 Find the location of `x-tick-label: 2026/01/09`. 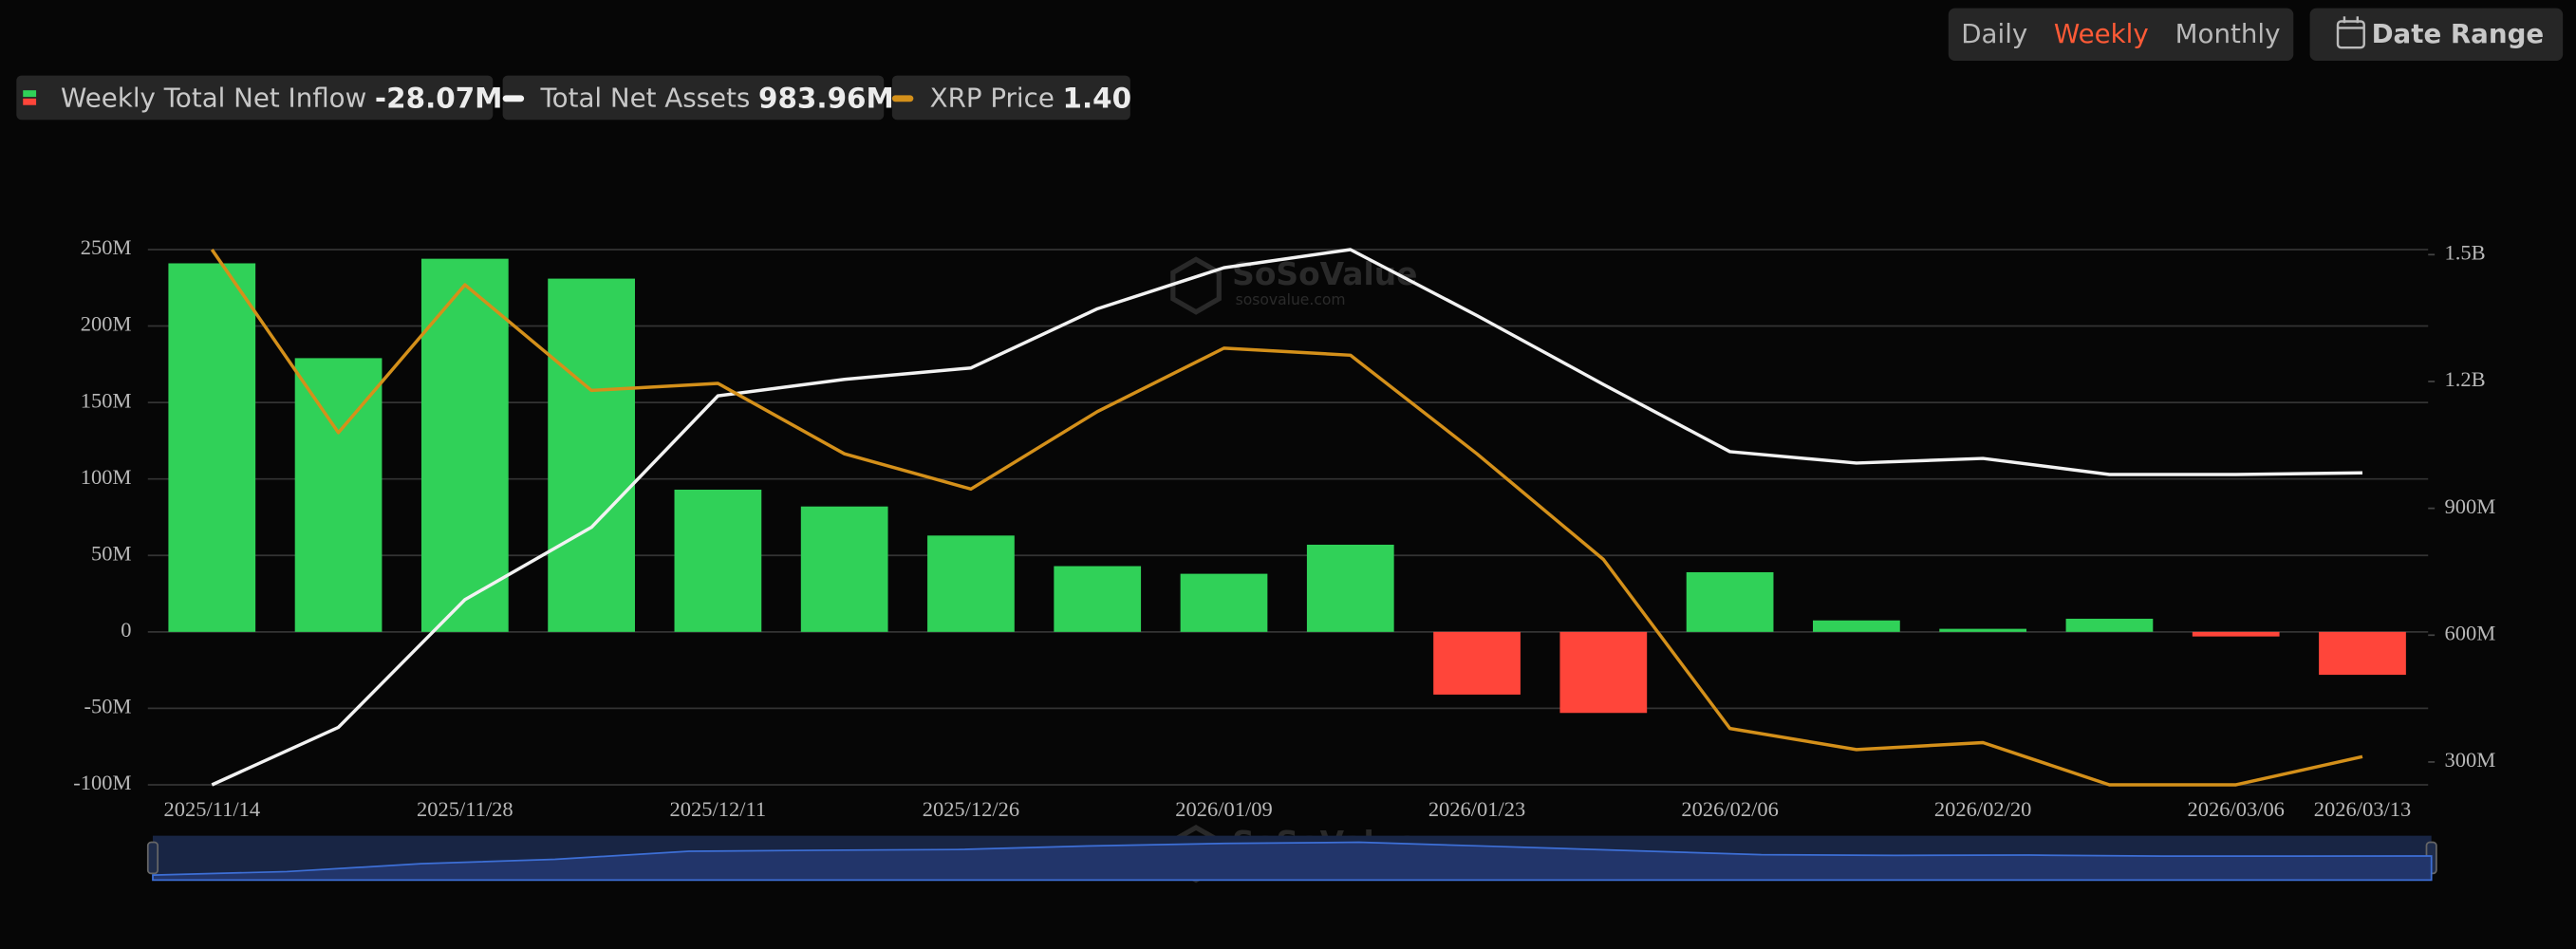

x-tick-label: 2026/01/09 is located at coordinates (1223, 809).